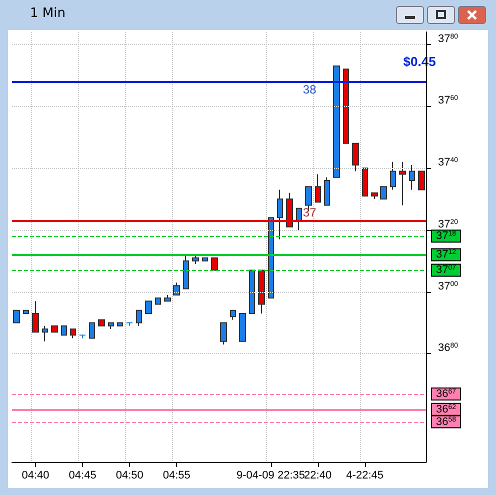 This screenshot has height=495, width=496. I want to click on annotation: 37, so click(309, 213).